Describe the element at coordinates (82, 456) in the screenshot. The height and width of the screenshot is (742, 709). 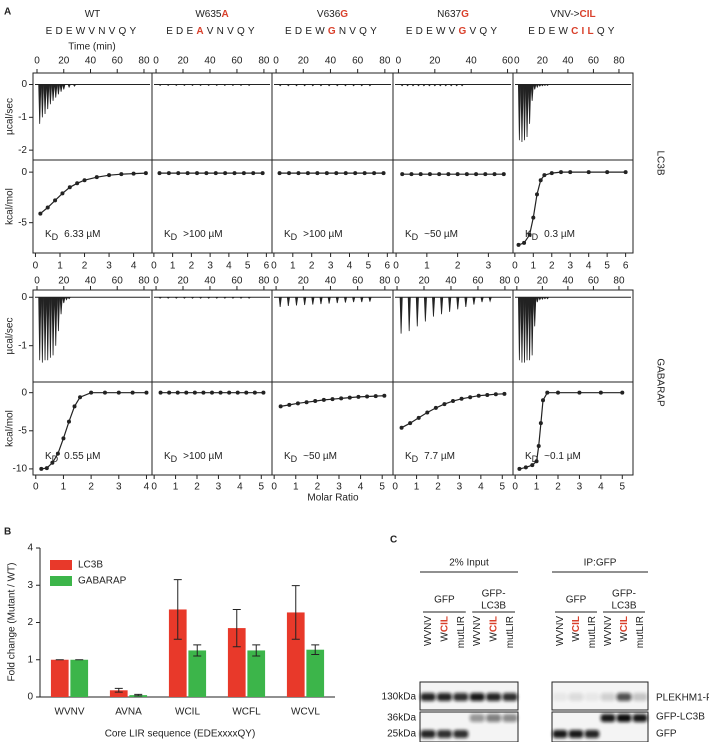
I see `kd-value: 0.55 µM` at that location.